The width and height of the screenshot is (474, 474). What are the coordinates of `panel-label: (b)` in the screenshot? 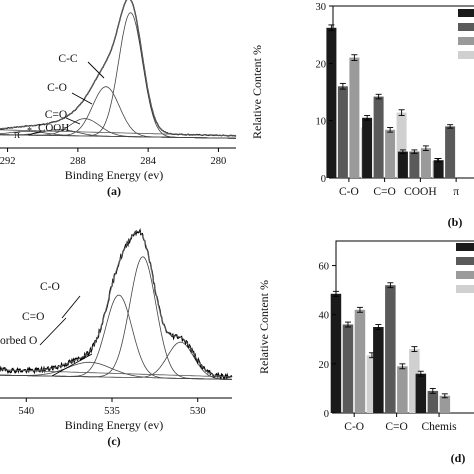 It's located at (455, 222).